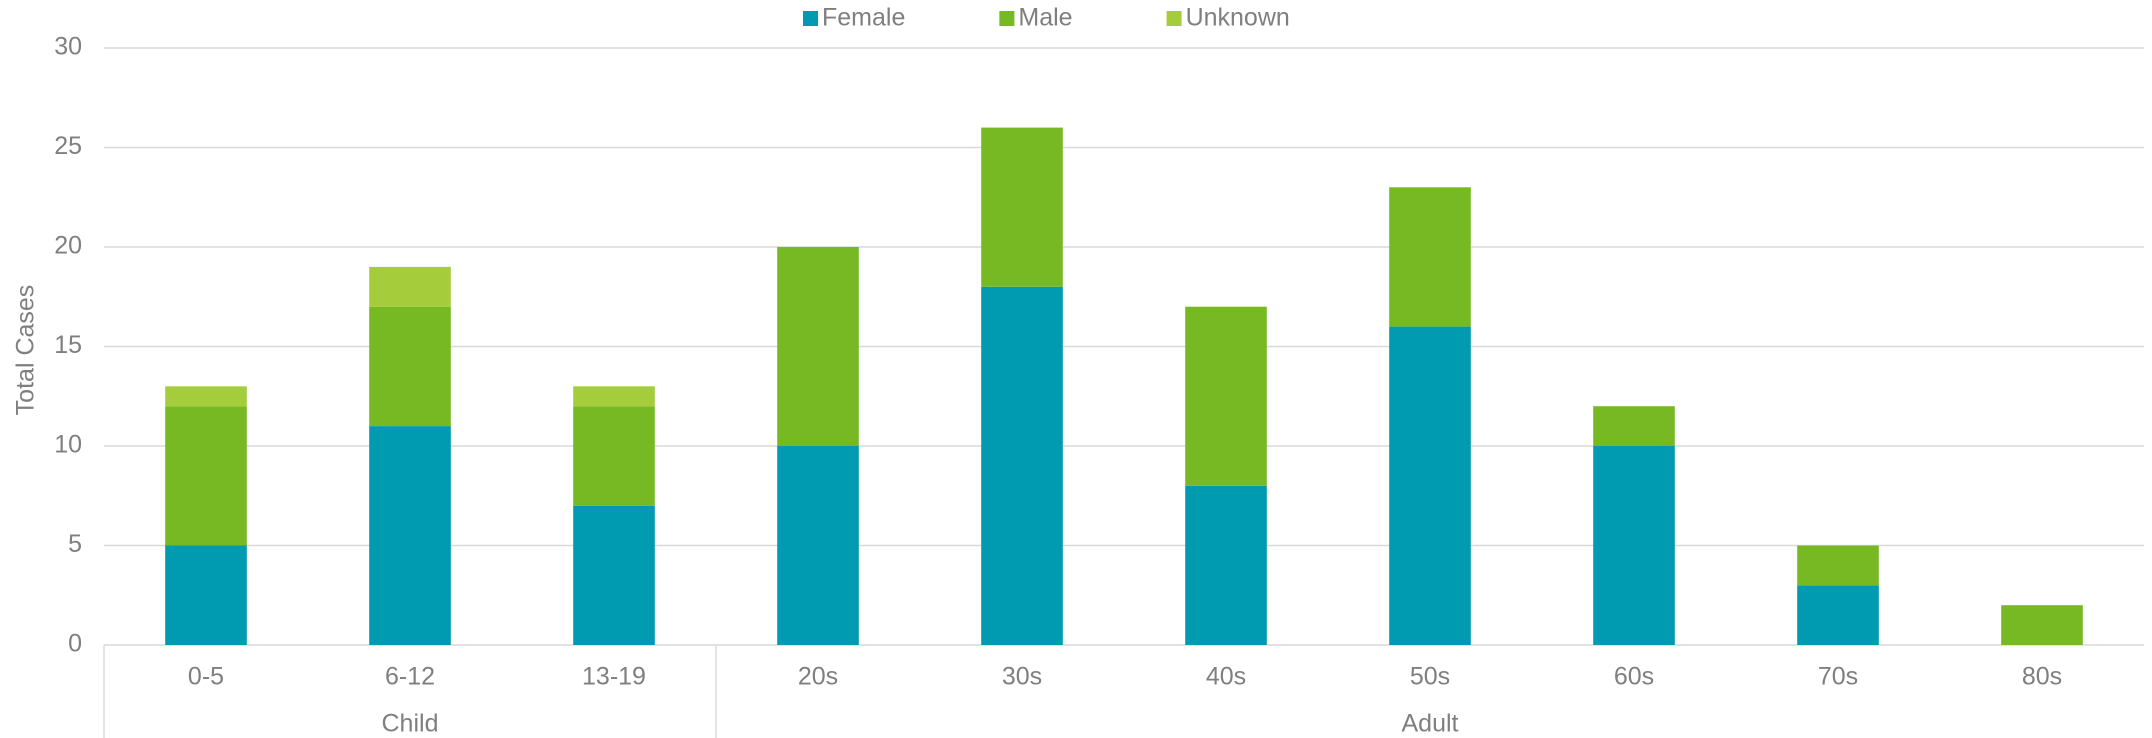 This screenshot has width=2152, height=738. What do you see at coordinates (26, 350) in the screenshot?
I see `y-axis-title: Total Cases` at bounding box center [26, 350].